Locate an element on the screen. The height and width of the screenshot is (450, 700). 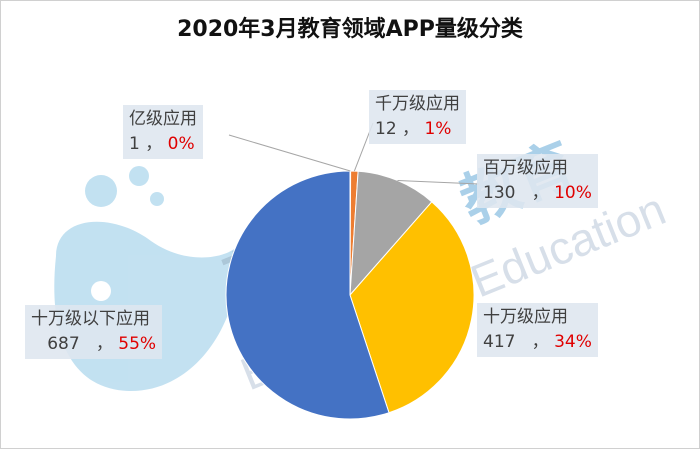
label-shiwan-yixia: 十万级以下应用 687 ， 55% is located at coordinates (94, 332).